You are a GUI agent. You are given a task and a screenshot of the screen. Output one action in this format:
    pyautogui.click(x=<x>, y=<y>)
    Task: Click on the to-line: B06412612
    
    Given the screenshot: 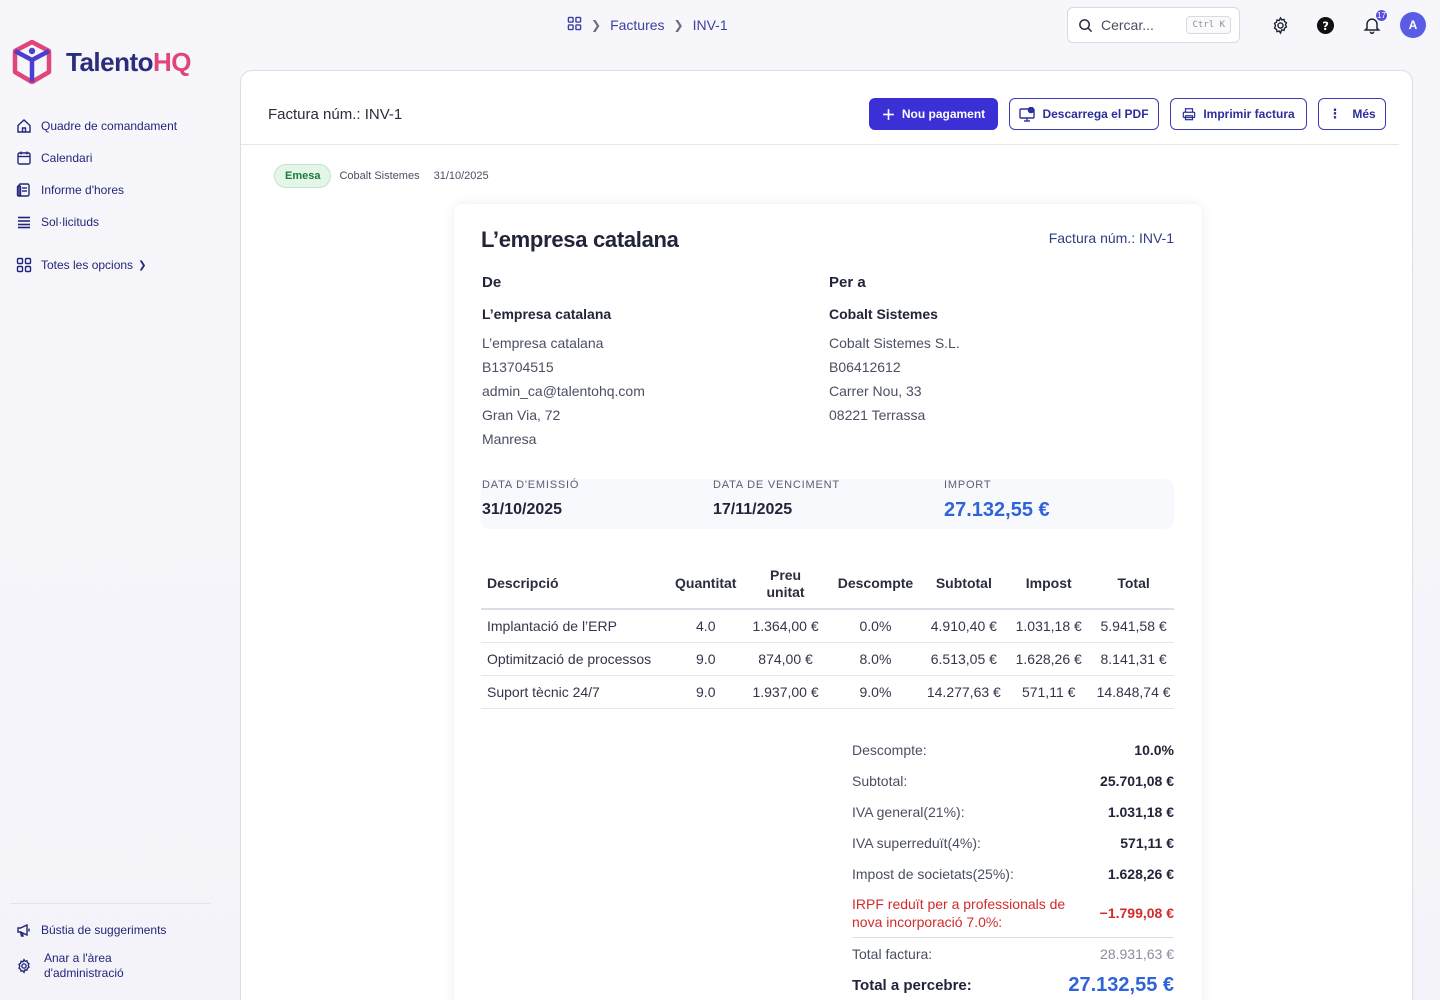 What is the action you would take?
    pyautogui.click(x=865, y=367)
    